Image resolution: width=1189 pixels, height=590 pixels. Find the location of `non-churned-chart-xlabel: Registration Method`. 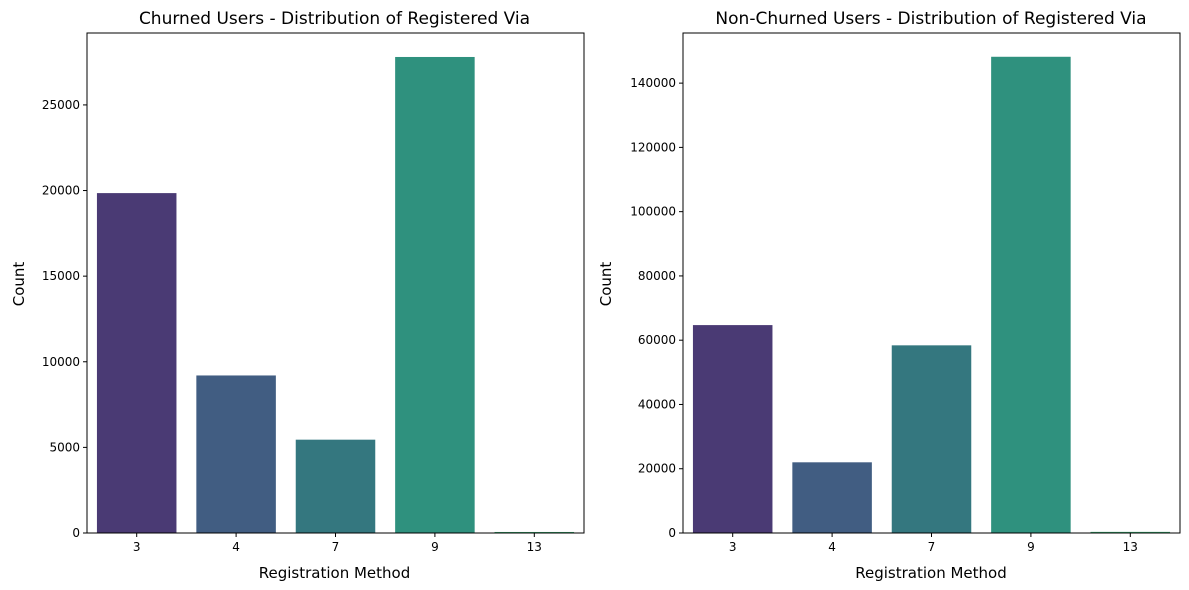

non-churned-chart-xlabel: Registration Method is located at coordinates (930, 573).